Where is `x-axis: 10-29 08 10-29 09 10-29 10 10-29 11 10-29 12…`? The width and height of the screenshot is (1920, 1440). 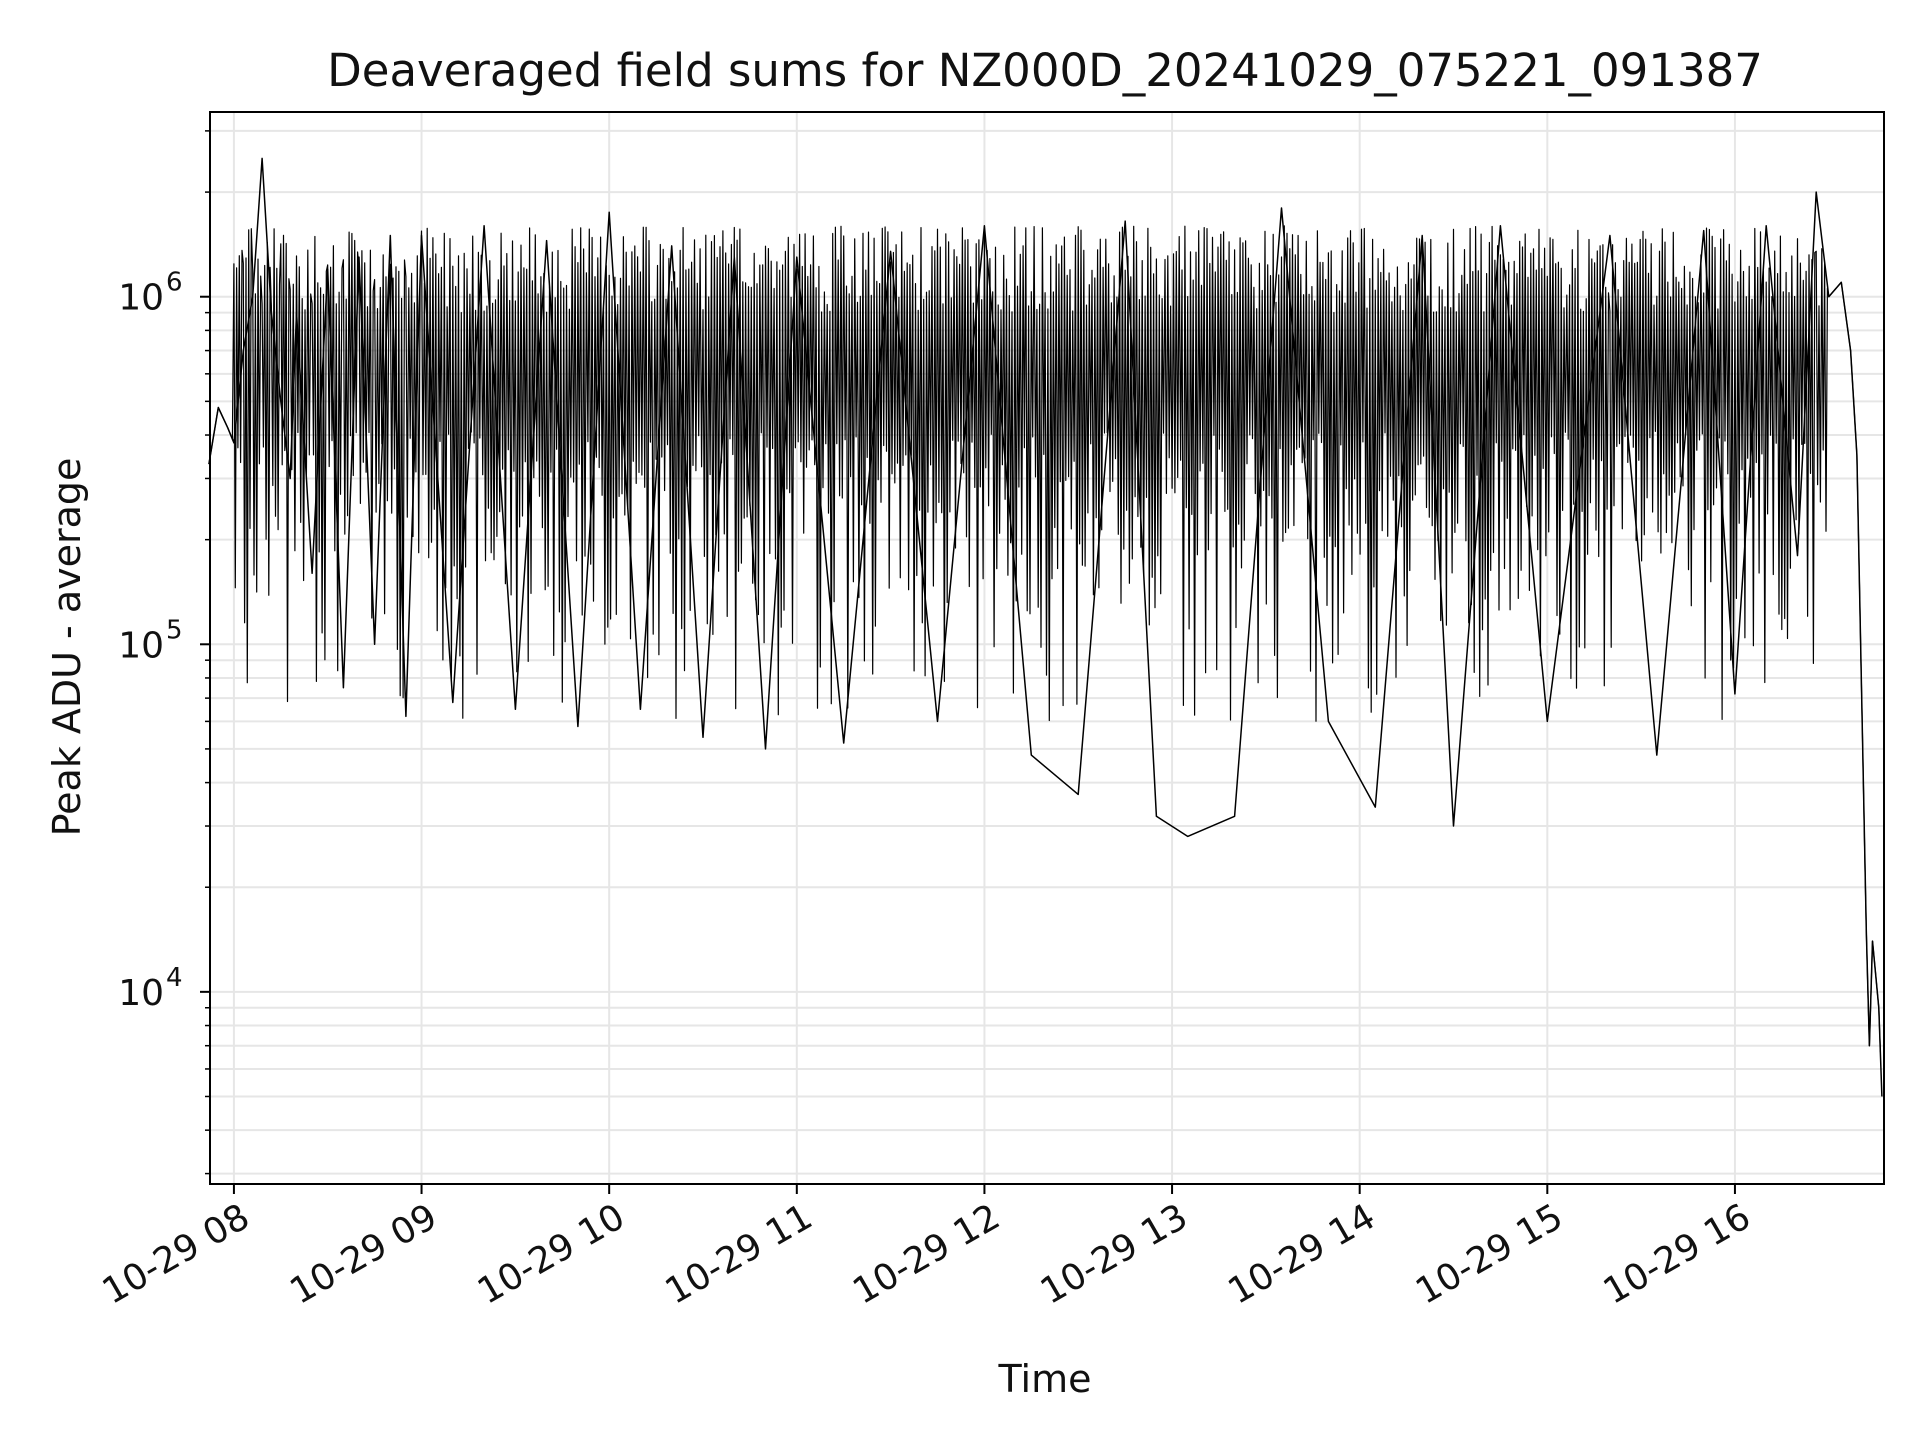 x-axis: 10-29 08 10-29 09 10-29 10 10-29 11 10-29 12… is located at coordinates (927, 1248).